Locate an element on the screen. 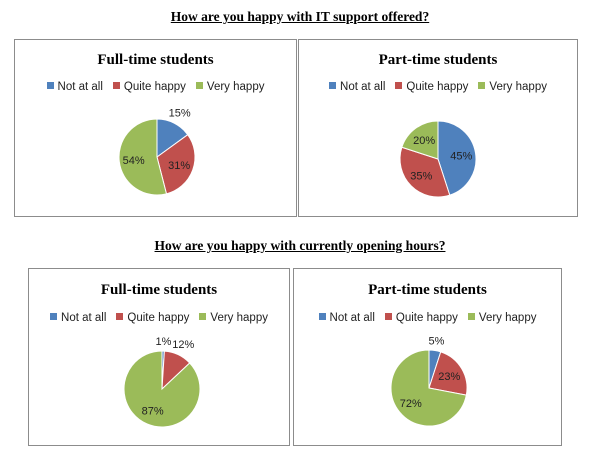 Image resolution: width=600 pixels, height=466 pixels. data-label: 87% is located at coordinates (153, 412).